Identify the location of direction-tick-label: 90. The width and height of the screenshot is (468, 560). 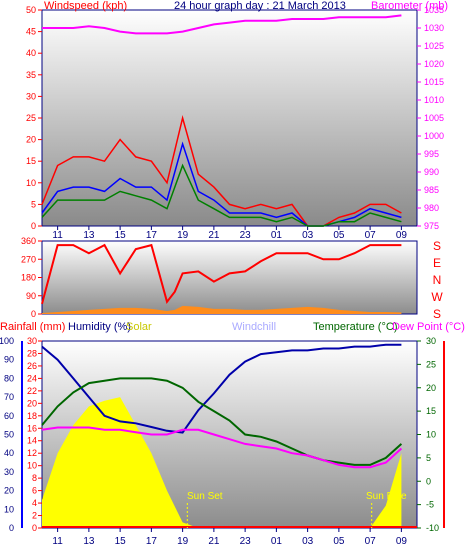
(31, 296).